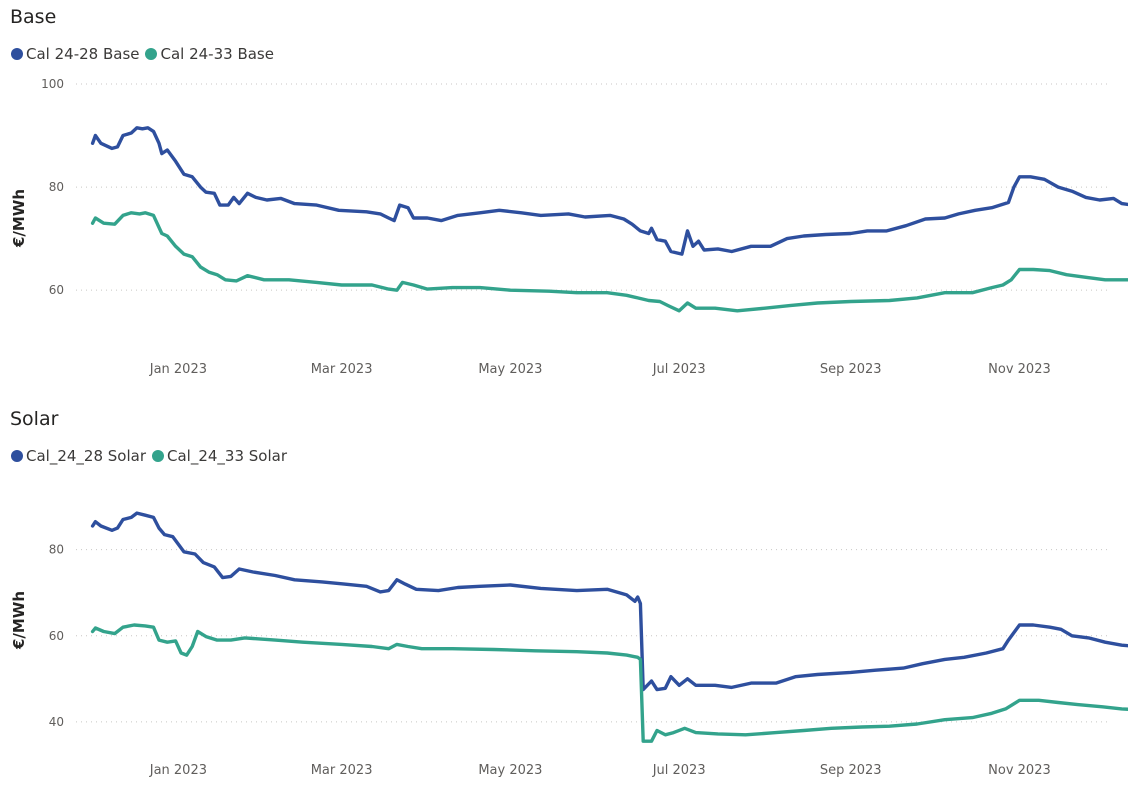 This screenshot has width=1128, height=795. I want to click on legend-label: Cal_24_28 Solar, so click(86, 456).